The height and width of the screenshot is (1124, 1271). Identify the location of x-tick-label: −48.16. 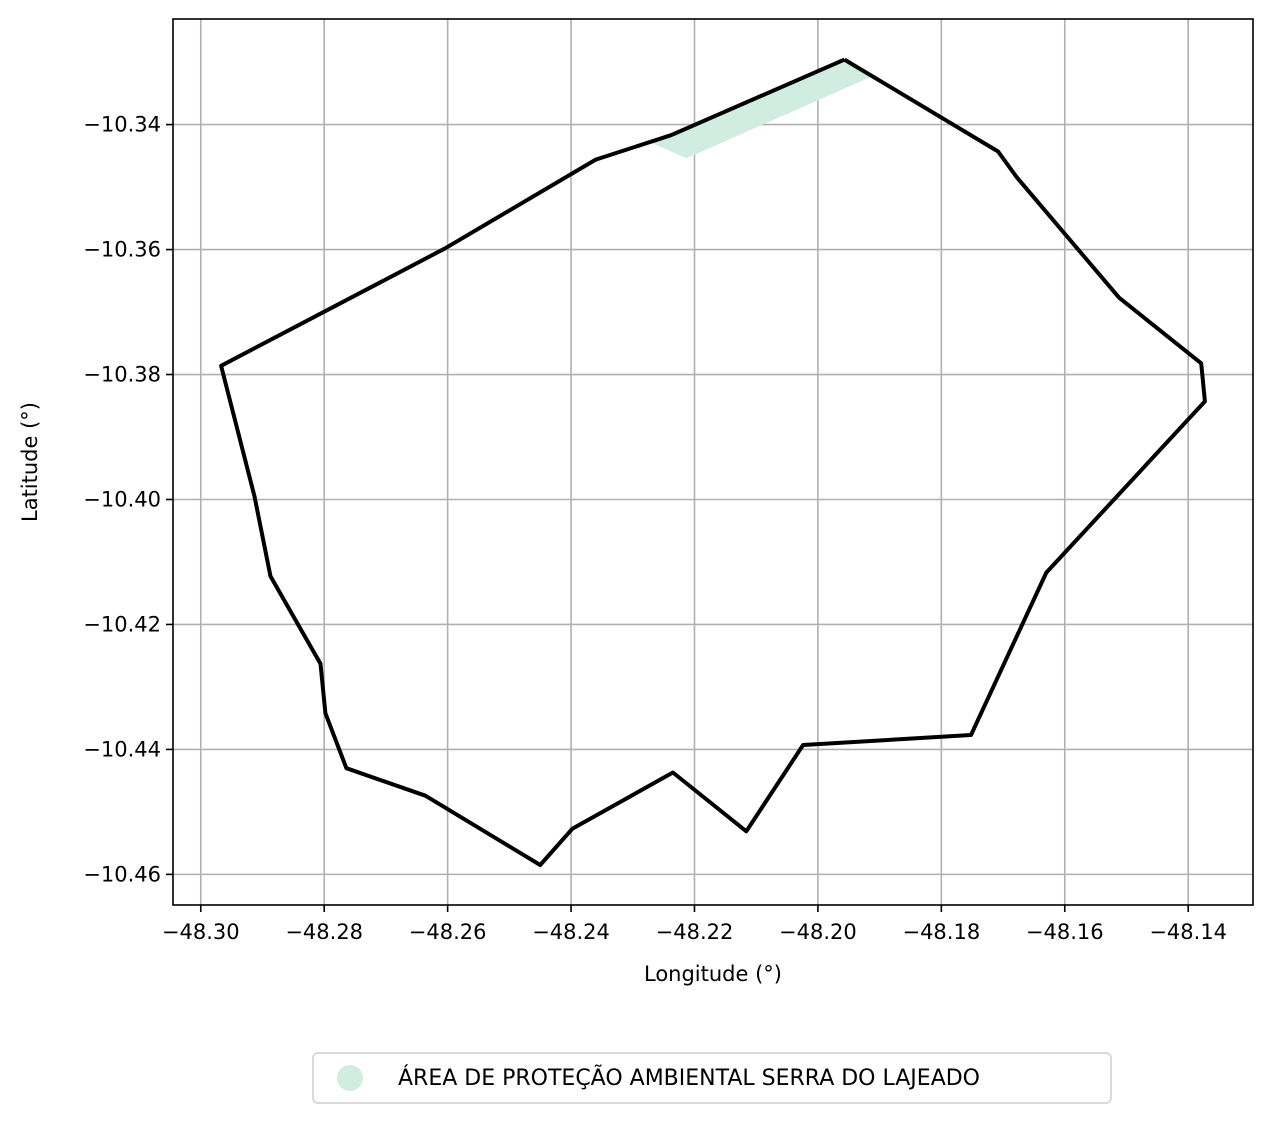
(1065, 932).